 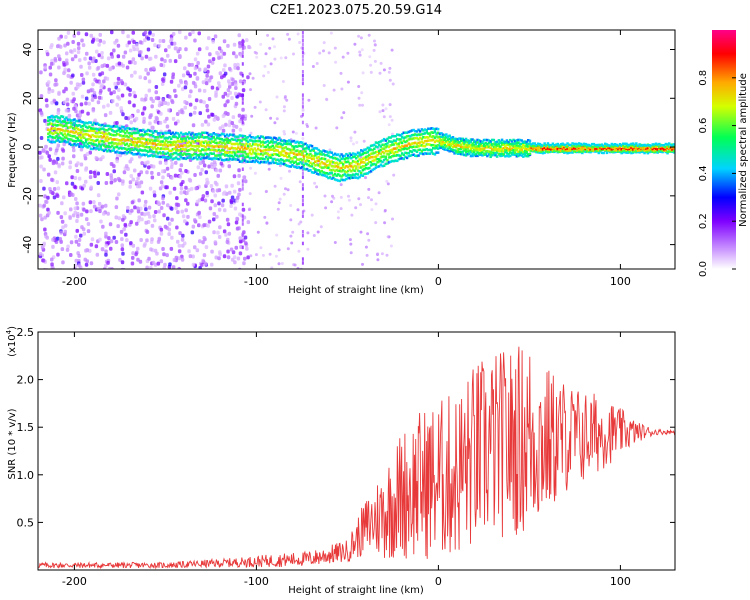 I want to click on snr-y-scale-prefix: (x10, so click(x=12, y=345).